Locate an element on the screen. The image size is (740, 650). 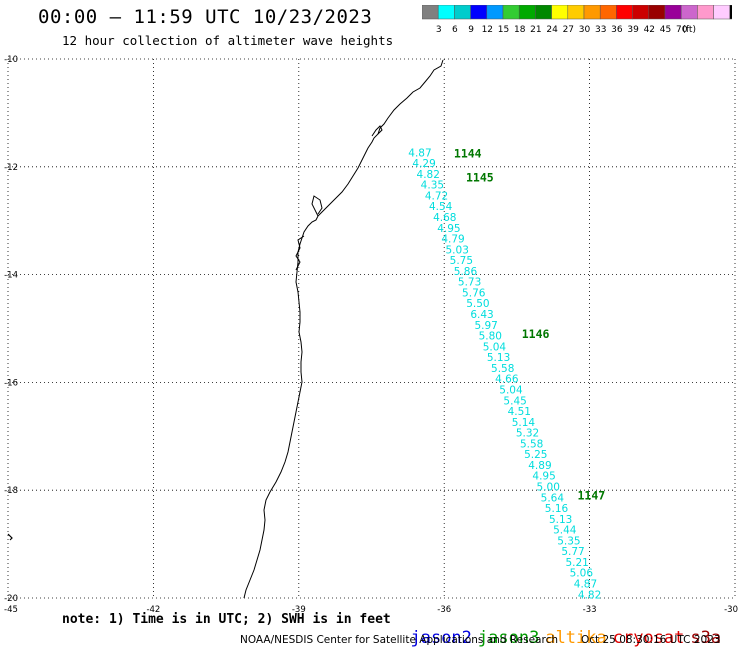
latitude-tick-label: -10 is located at coordinates (11, 60).